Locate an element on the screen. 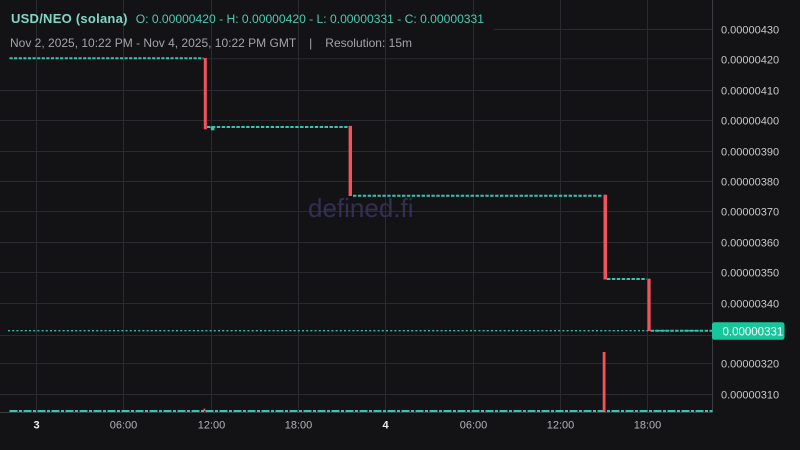 Image resolution: width=800 pixels, height=450 pixels. svg-text: 0.00000420 is located at coordinates (750, 61).